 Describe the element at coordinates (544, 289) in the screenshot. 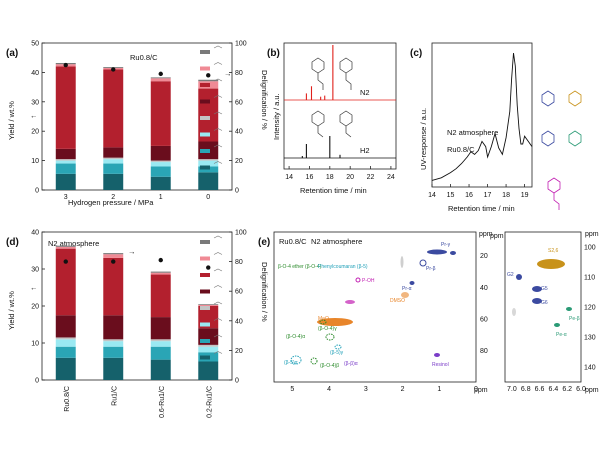

I see `hsqc-peak-label: G5` at that location.